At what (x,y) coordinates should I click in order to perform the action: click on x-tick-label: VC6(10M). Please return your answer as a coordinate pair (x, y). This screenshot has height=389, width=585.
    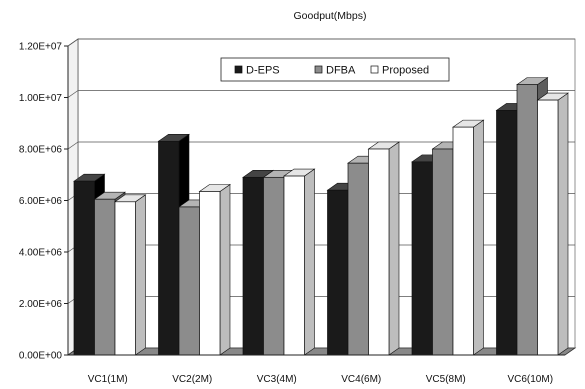
    Looking at the image, I should click on (530, 379).